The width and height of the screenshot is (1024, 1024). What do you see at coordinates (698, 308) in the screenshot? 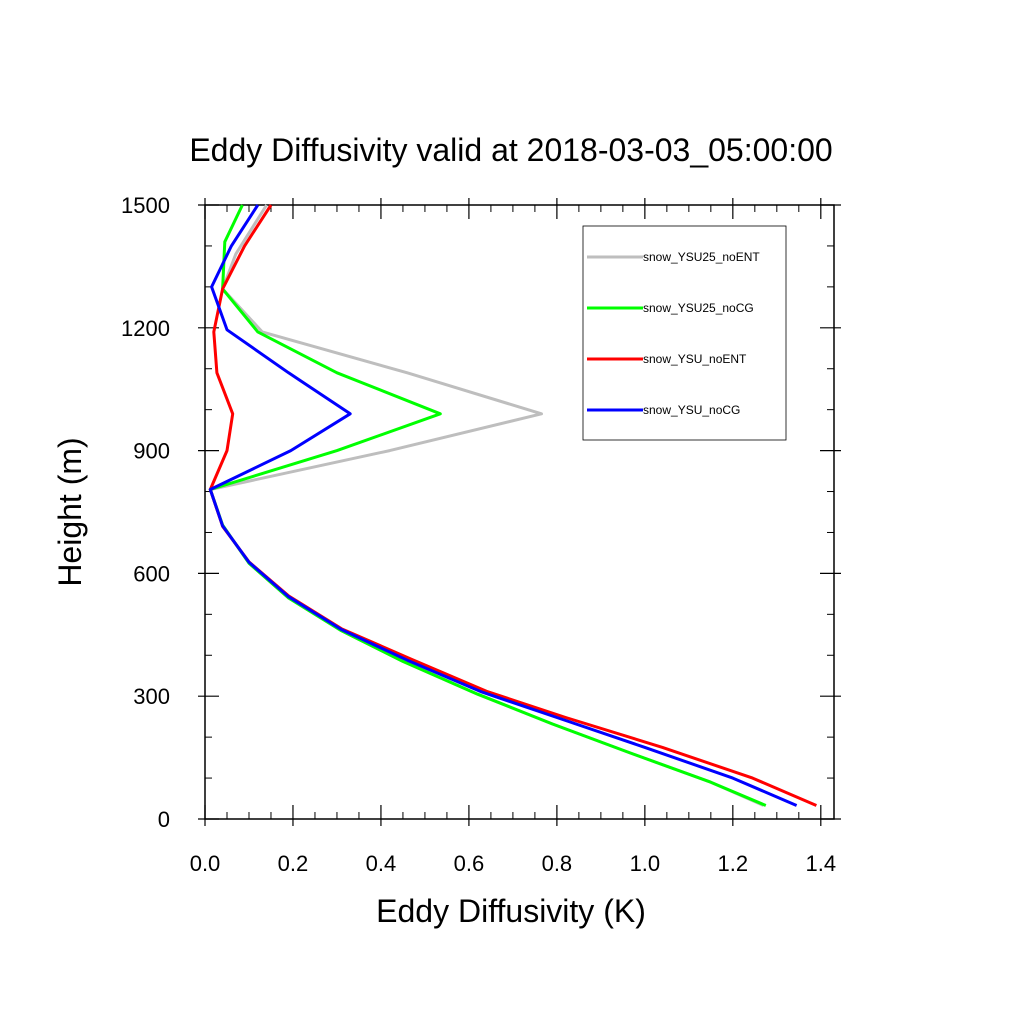
I see `legend-label: snow_YSU25_noCG` at bounding box center [698, 308].